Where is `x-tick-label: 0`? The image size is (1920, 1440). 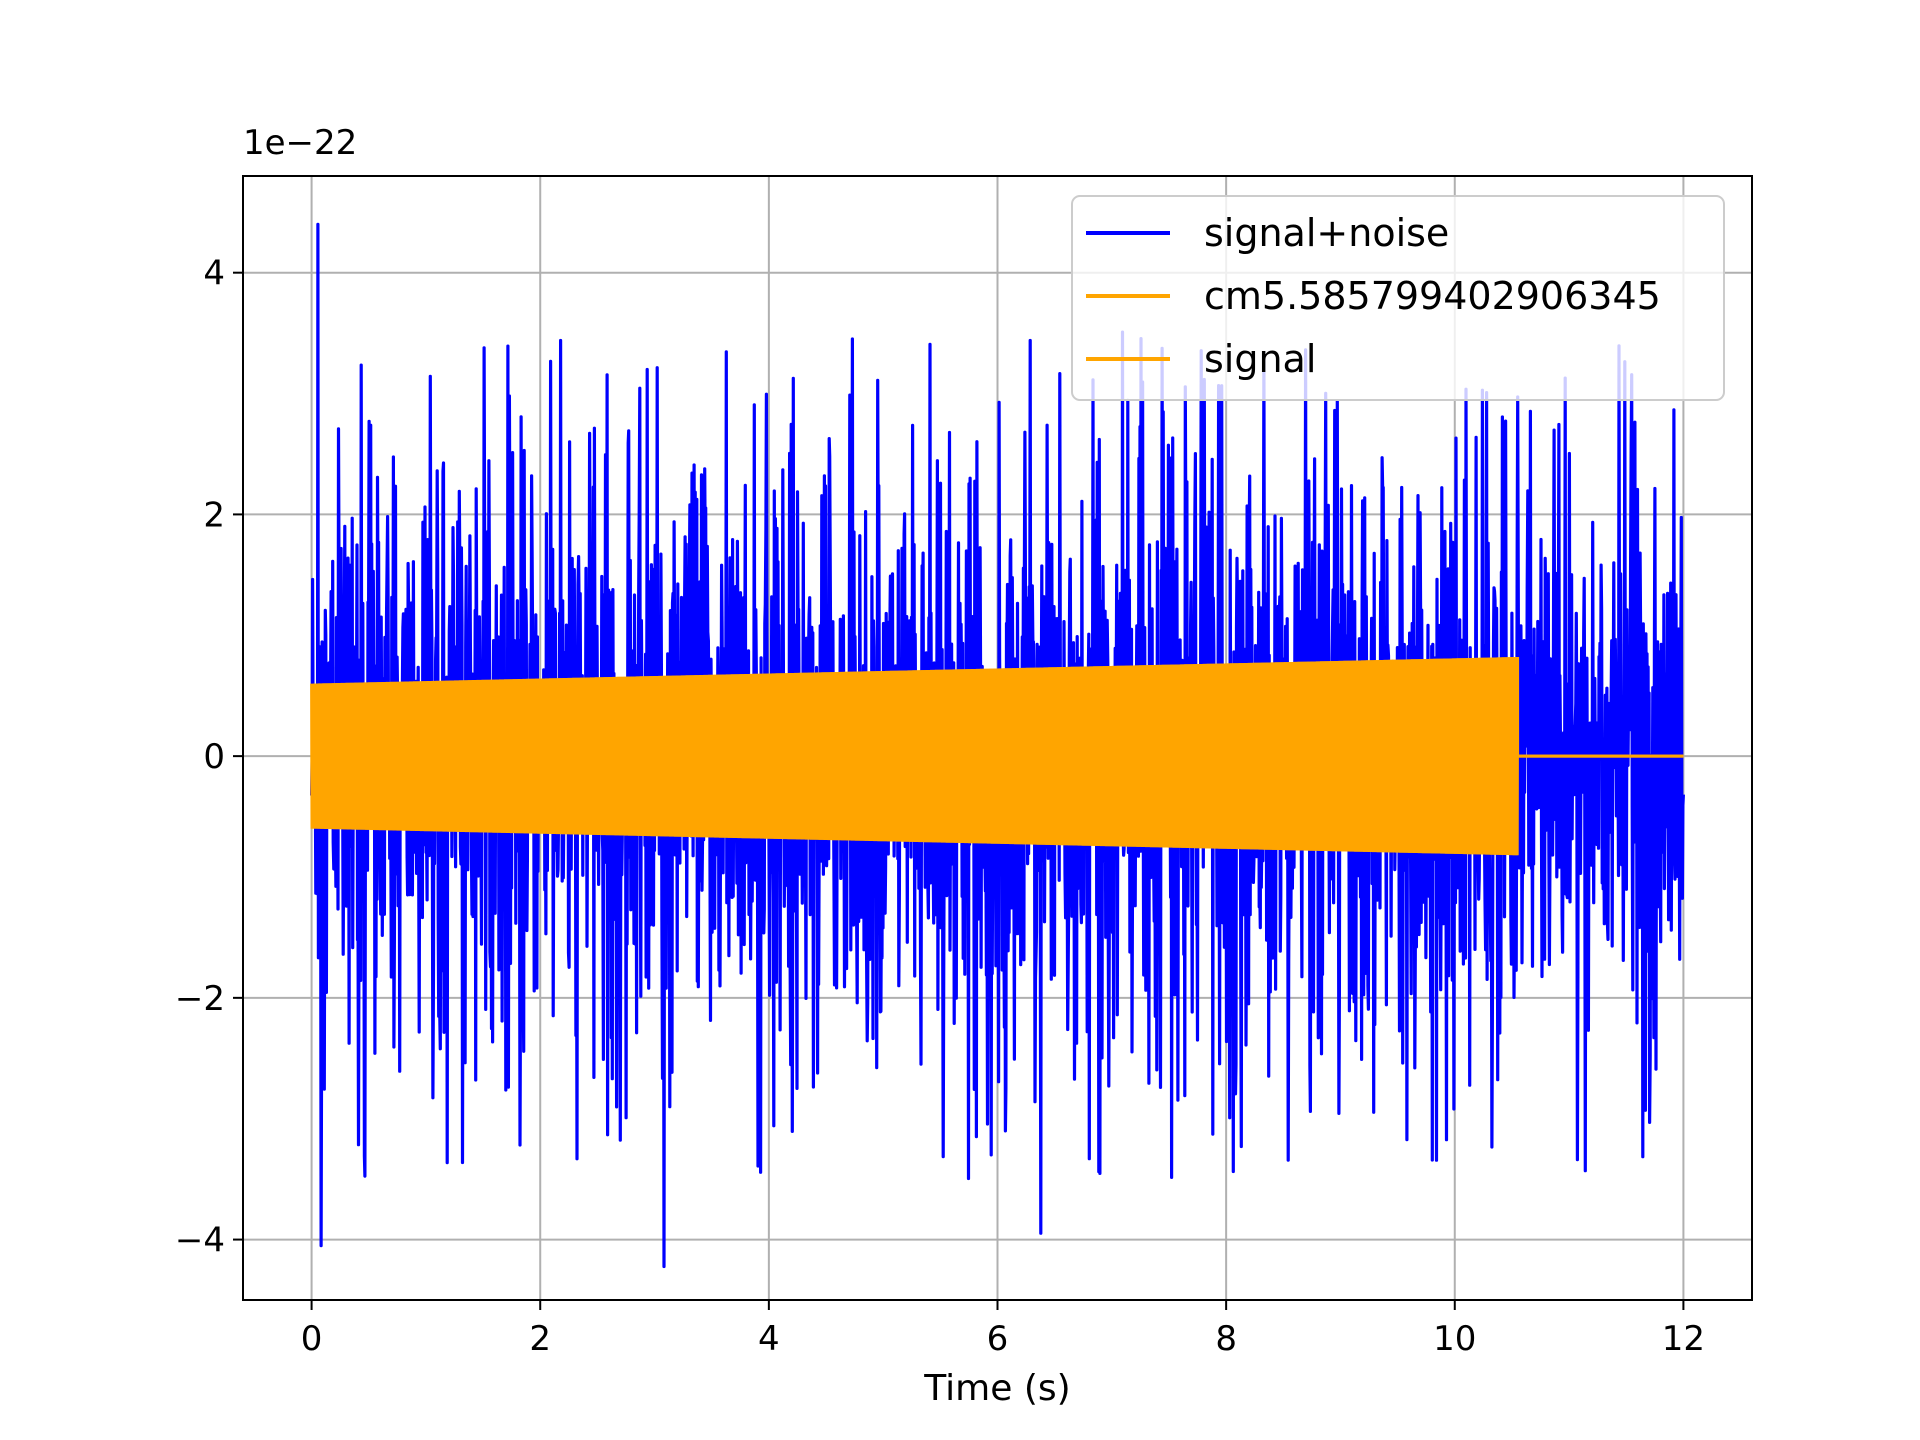 x-tick-label: 0 is located at coordinates (312, 1339).